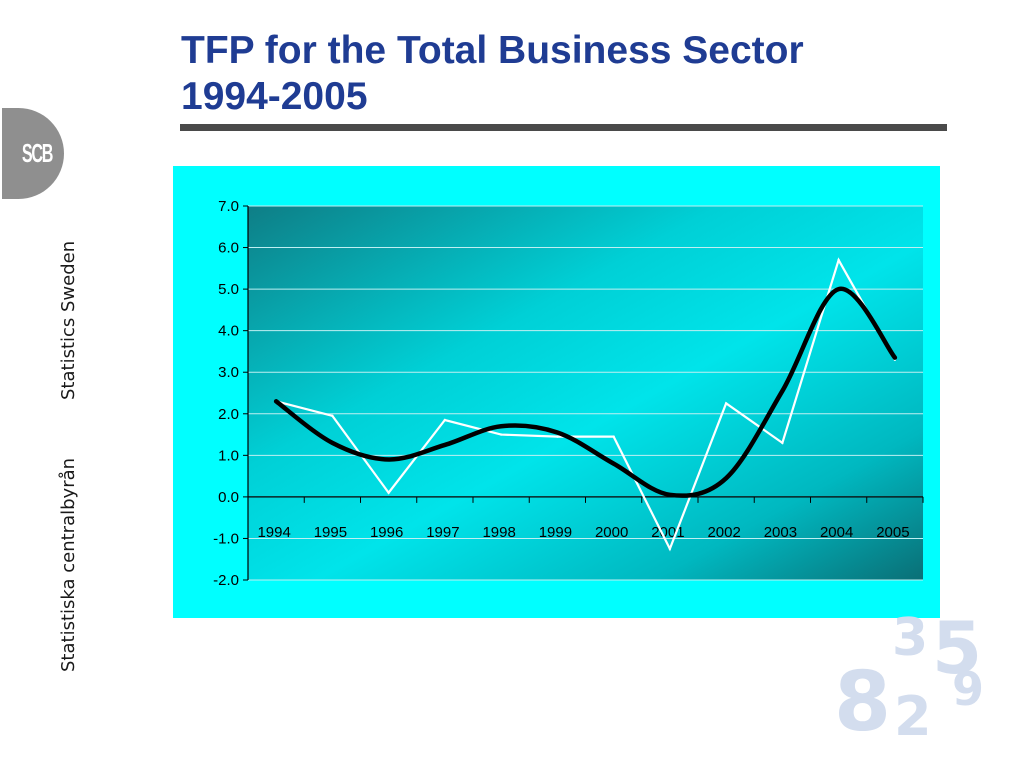 This screenshot has height=768, width=1024. What do you see at coordinates (611, 532) in the screenshot?
I see `x-tick-label: 2000` at bounding box center [611, 532].